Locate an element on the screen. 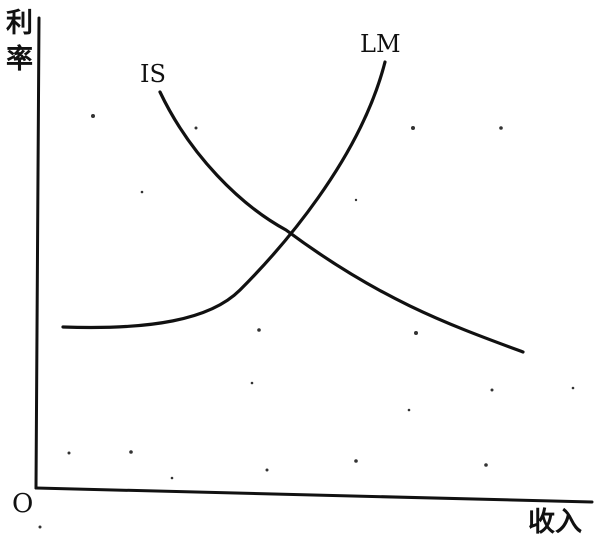  y-axis is located at coordinates (37, 253).